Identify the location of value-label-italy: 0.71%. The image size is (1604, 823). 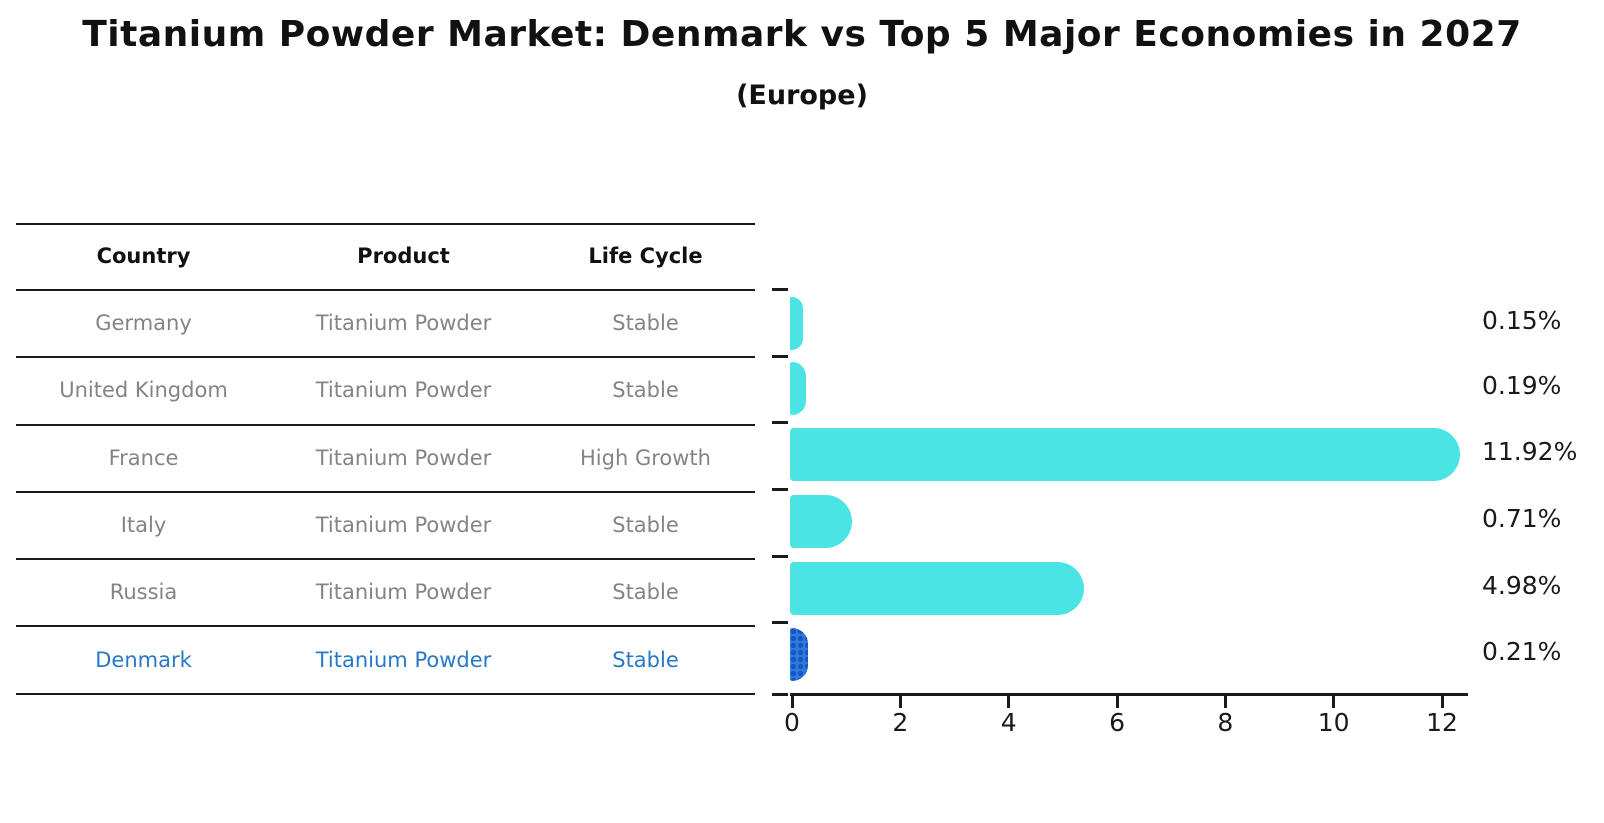
(1522, 518).